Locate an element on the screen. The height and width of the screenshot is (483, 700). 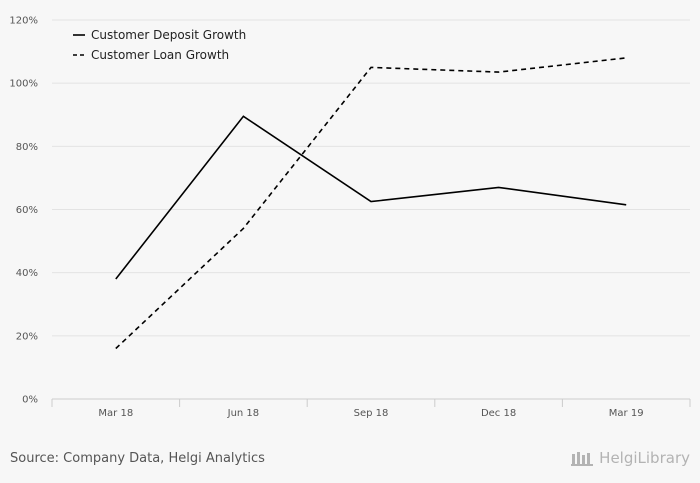
legend-label: Customer Loan Growth is located at coordinates (160, 55).